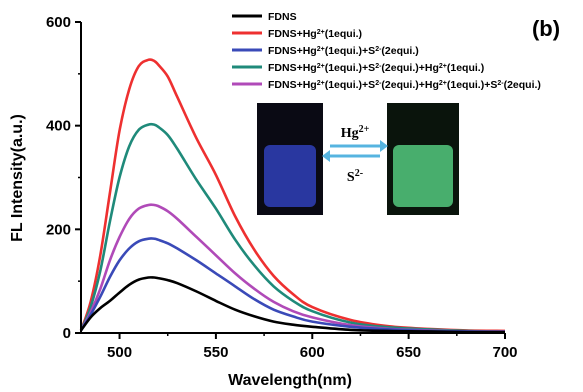 The height and width of the screenshot is (392, 583). What do you see at coordinates (58, 126) in the screenshot?
I see `y-tick-label: 400` at bounding box center [58, 126].